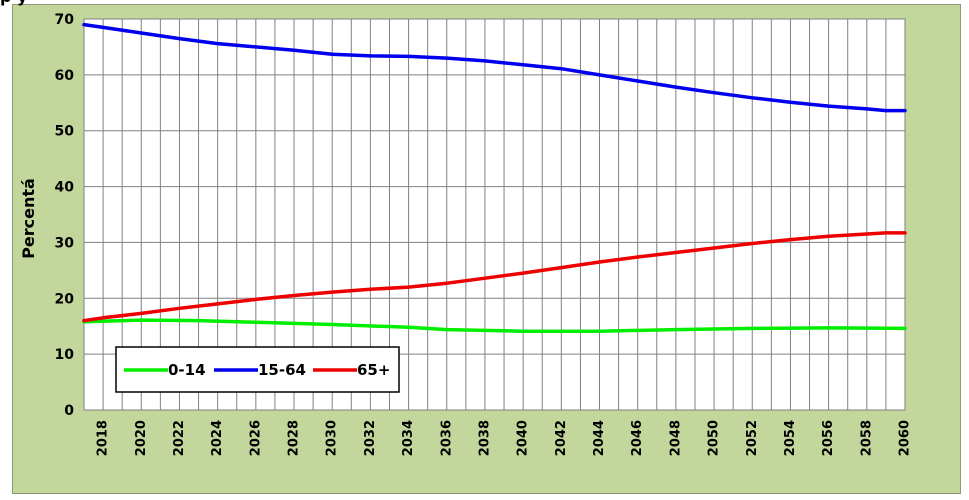 Image resolution: width=969 pixels, height=500 pixels. What do you see at coordinates (179, 438) in the screenshot?
I see `x-tick-label: 2022` at bounding box center [179, 438].